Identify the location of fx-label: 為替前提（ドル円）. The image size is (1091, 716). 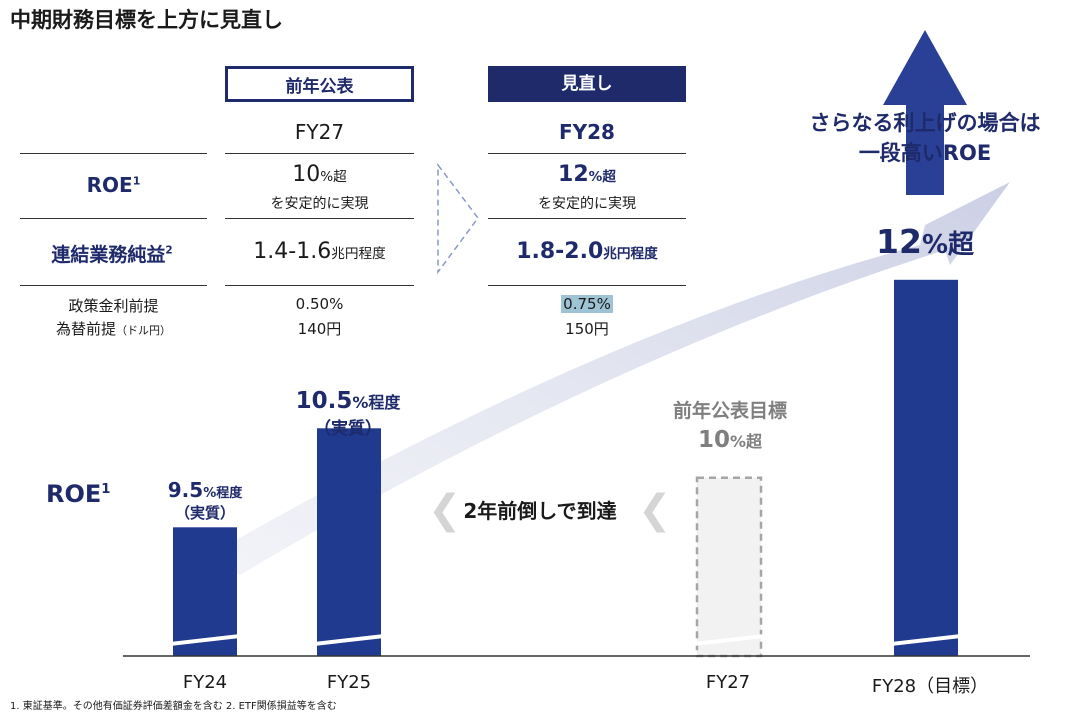
(113, 328).